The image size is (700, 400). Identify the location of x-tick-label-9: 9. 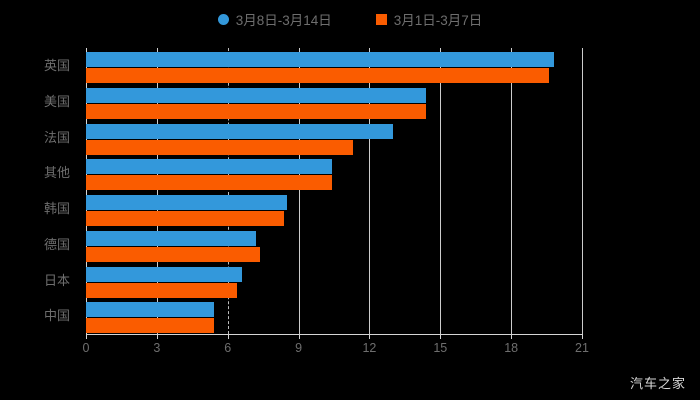
(299, 348).